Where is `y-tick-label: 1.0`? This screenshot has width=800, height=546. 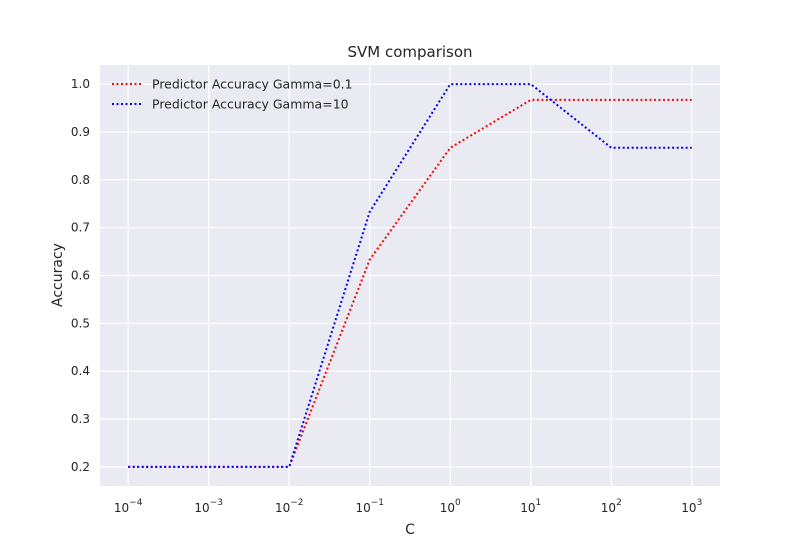
y-tick-label: 1.0 is located at coordinates (80, 84).